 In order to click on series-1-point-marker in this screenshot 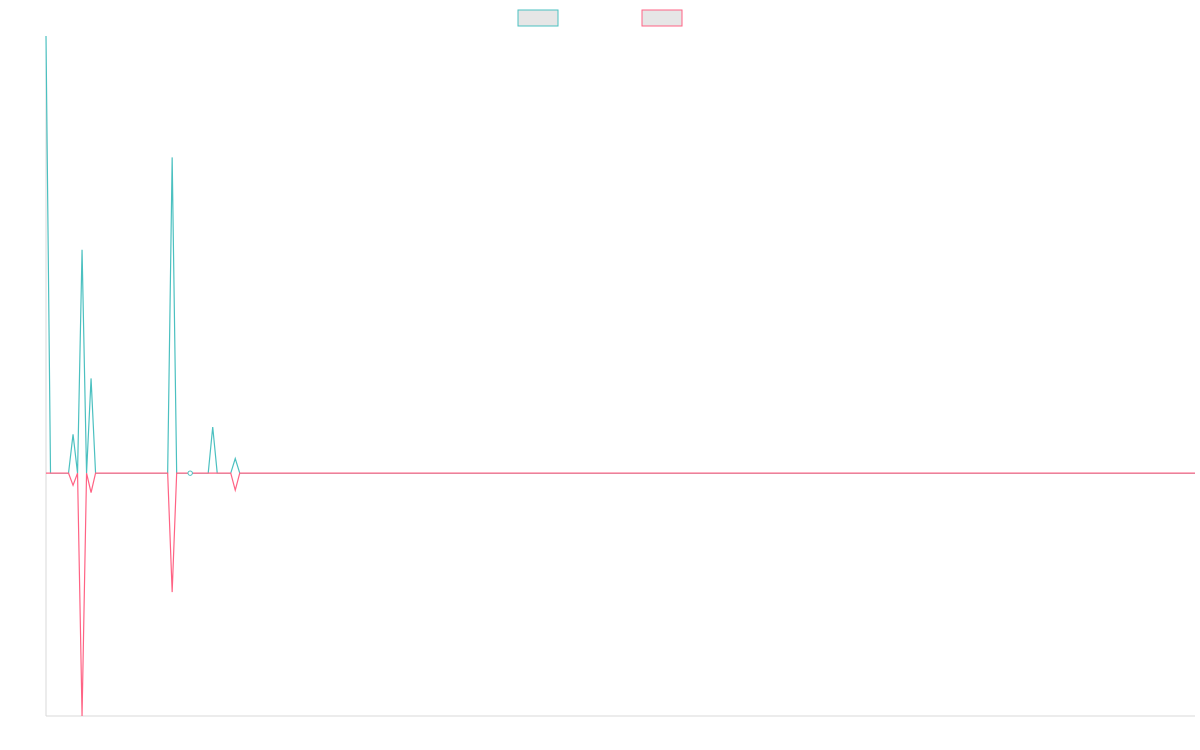, I will do `click(190, 473)`.